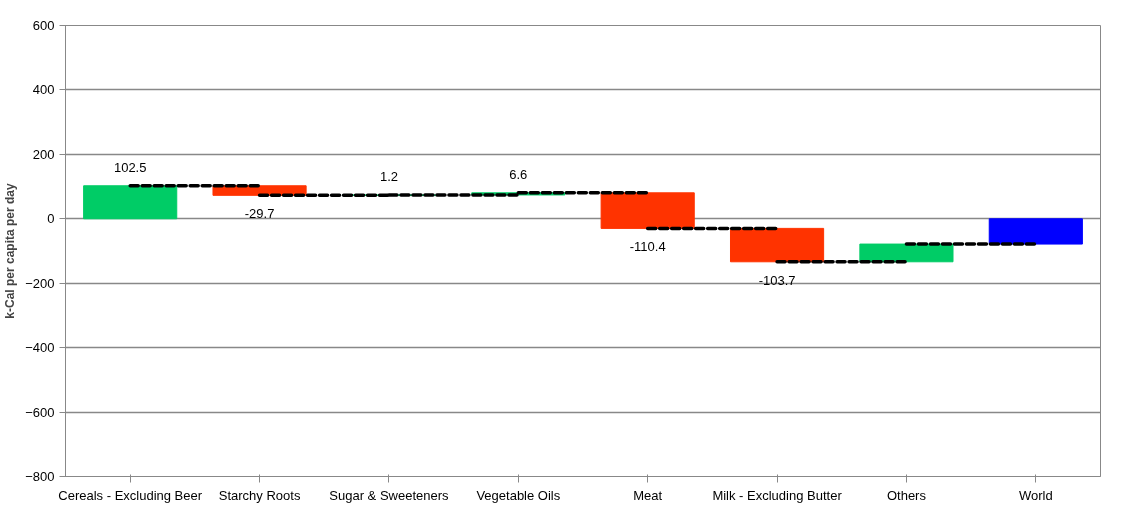 The height and width of the screenshot is (513, 1138). Describe the element at coordinates (130, 495) in the screenshot. I see `x-tick-label: Cereals - Excluding Beer` at that location.